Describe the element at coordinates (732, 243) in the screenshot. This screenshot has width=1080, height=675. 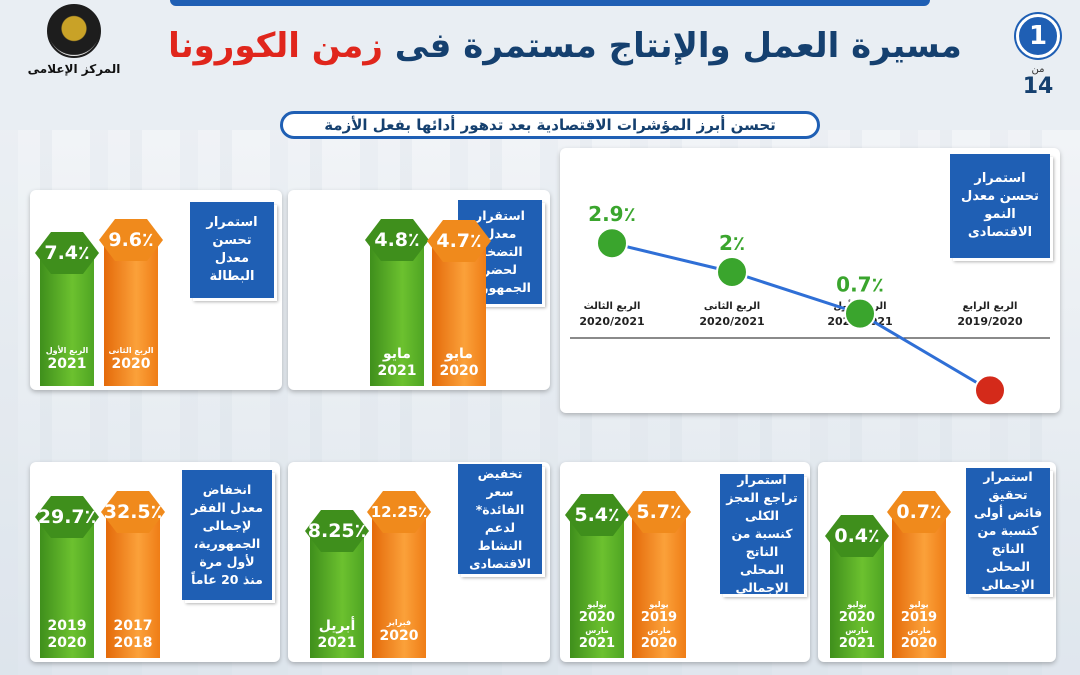
I see `data-label: 2٪` at that location.